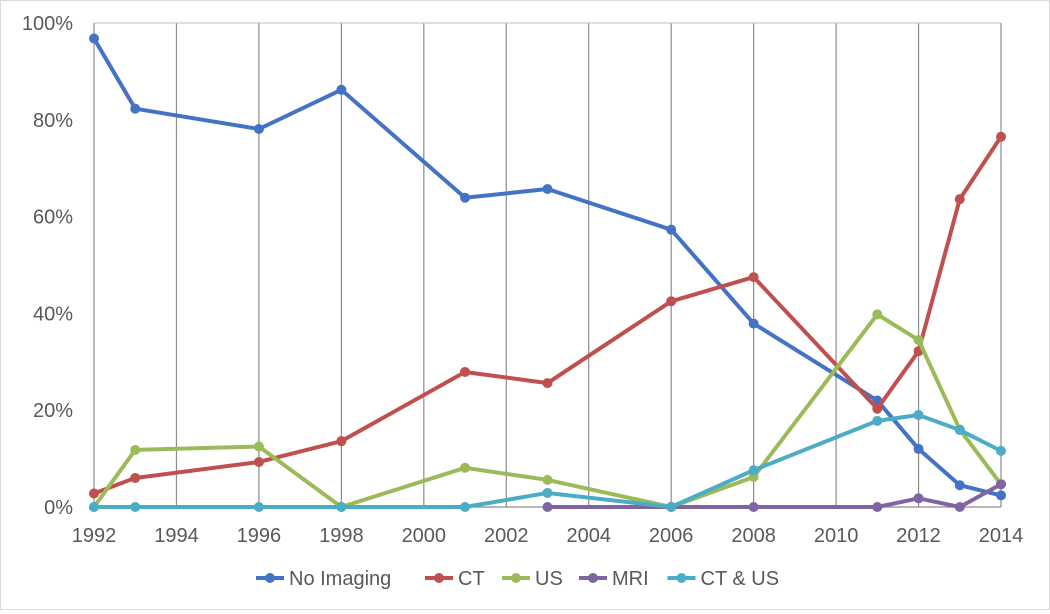  I want to click on data-point-ct-1993, so click(135, 477).